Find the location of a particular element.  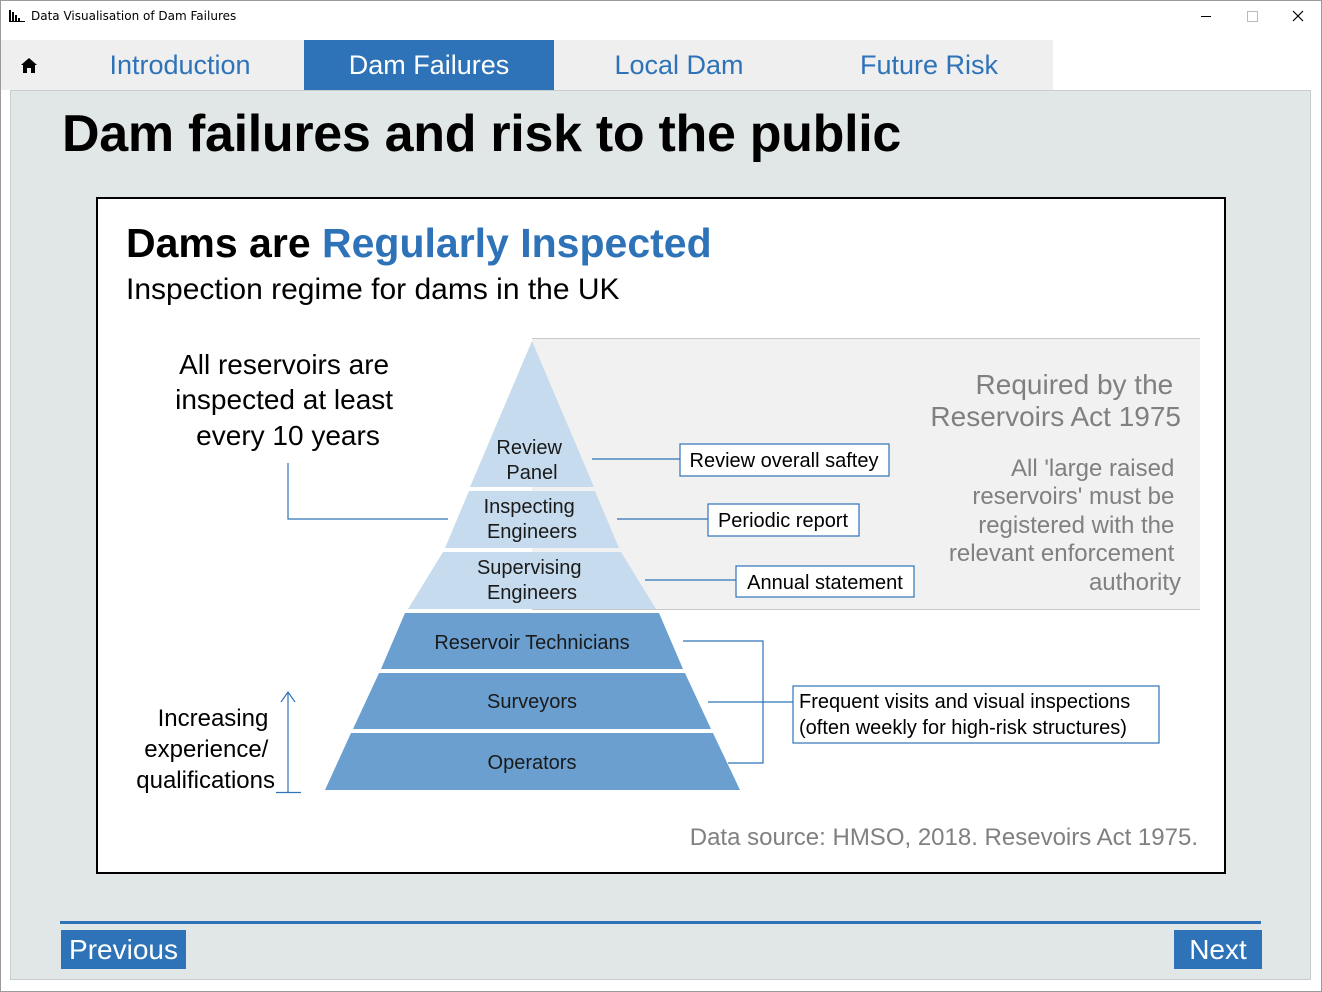

callout-frequent-box is located at coordinates (976, 714).